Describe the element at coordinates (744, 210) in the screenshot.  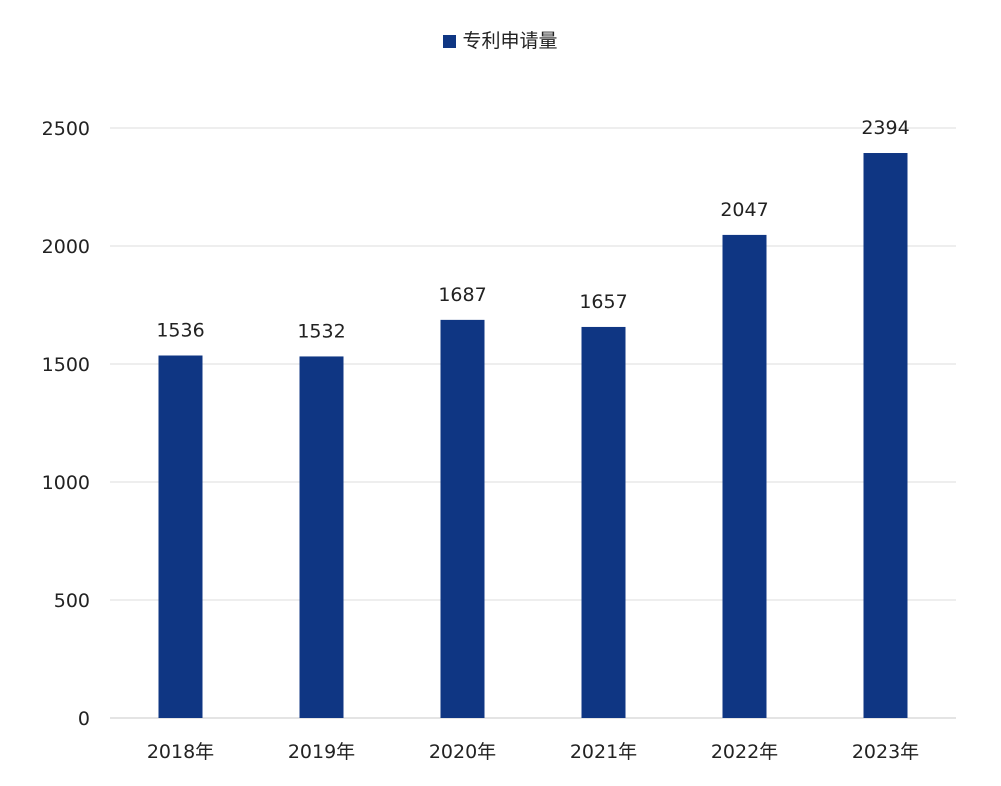
I see `data-label: 2047` at that location.